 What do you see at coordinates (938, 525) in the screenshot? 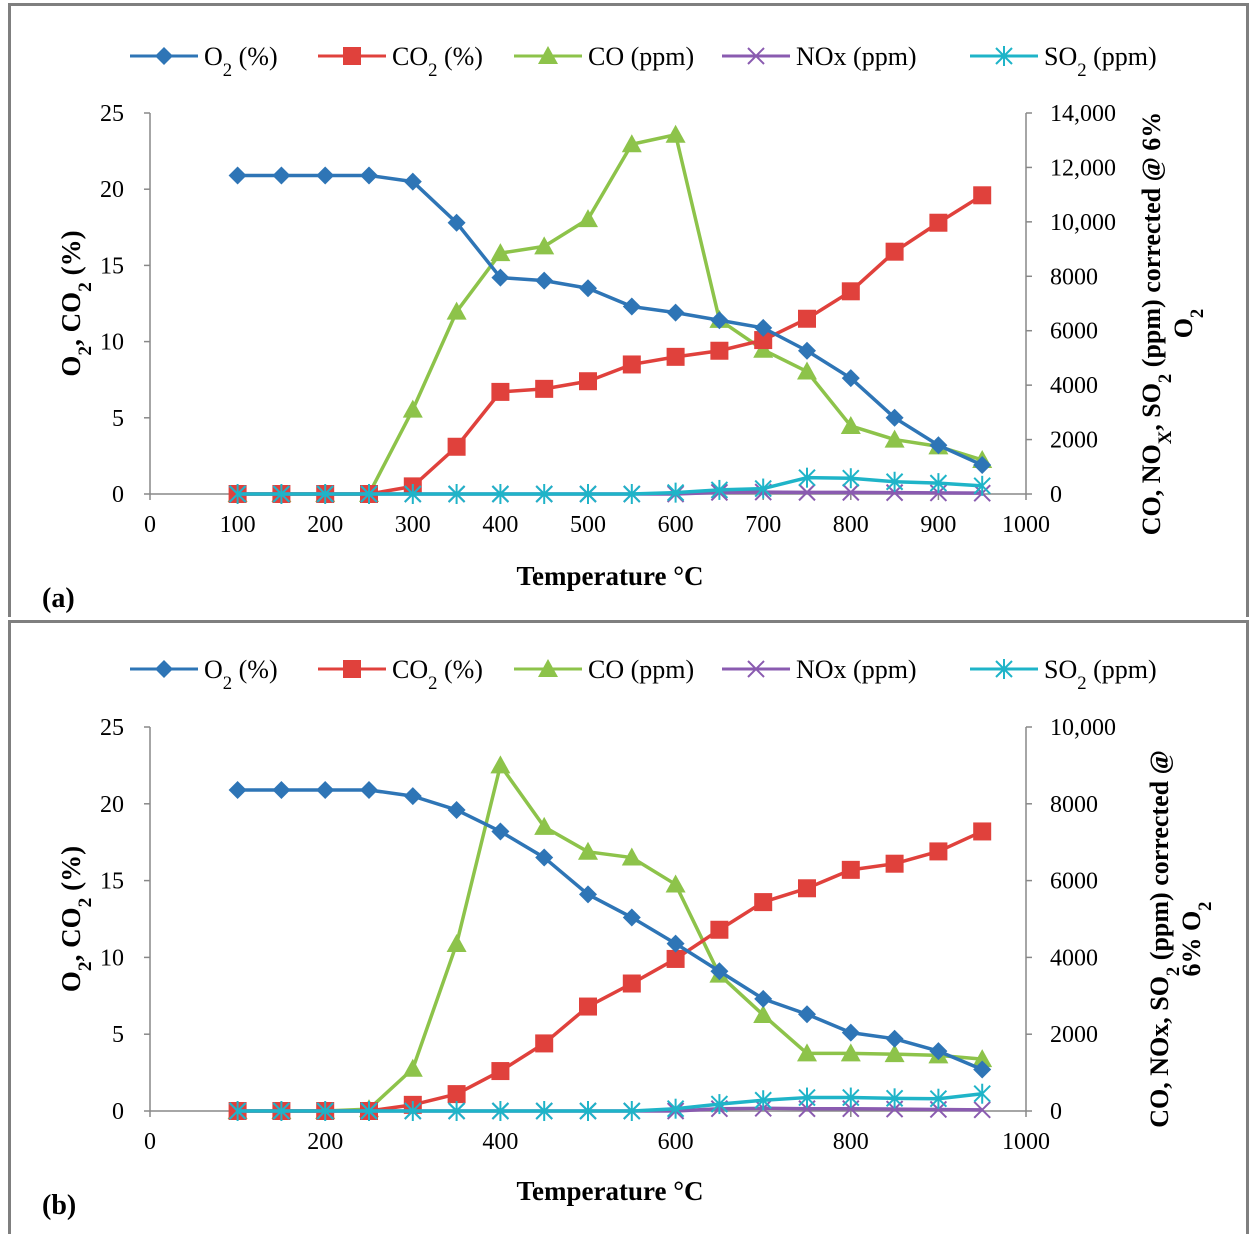
I see `x-tick-label: 900` at bounding box center [938, 525].